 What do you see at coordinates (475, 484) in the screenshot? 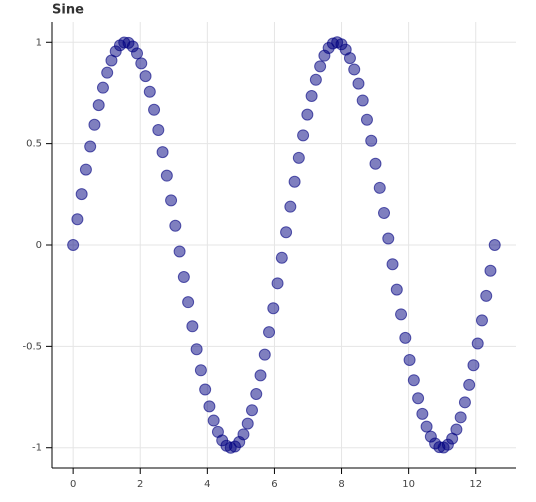
I see `x-tick-label: 12` at bounding box center [475, 484].